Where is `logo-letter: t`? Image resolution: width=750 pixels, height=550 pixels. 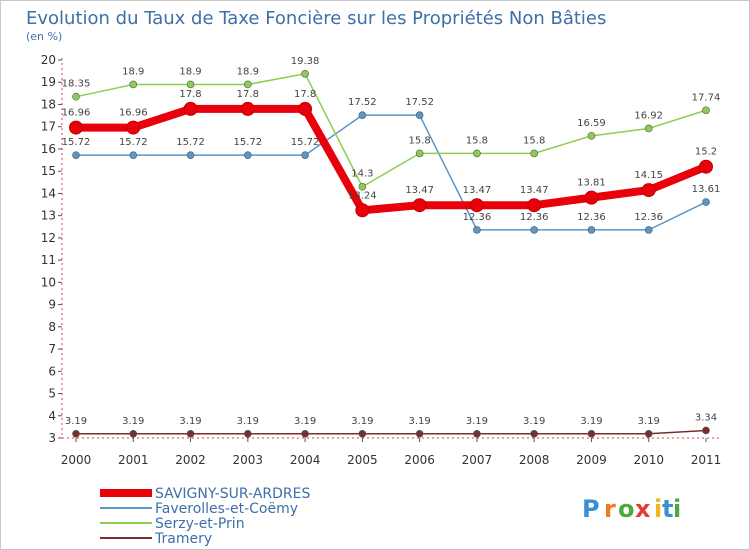 logo-letter: t is located at coordinates (667, 509).